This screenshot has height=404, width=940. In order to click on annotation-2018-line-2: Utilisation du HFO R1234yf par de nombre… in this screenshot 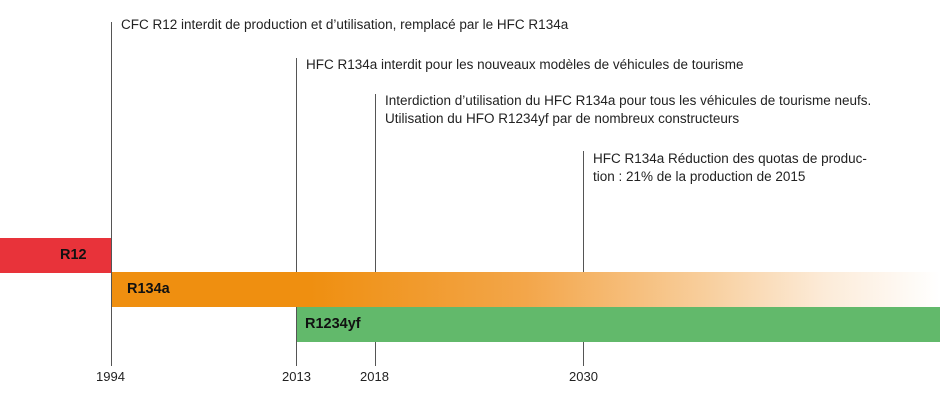, I will do `click(562, 118)`.